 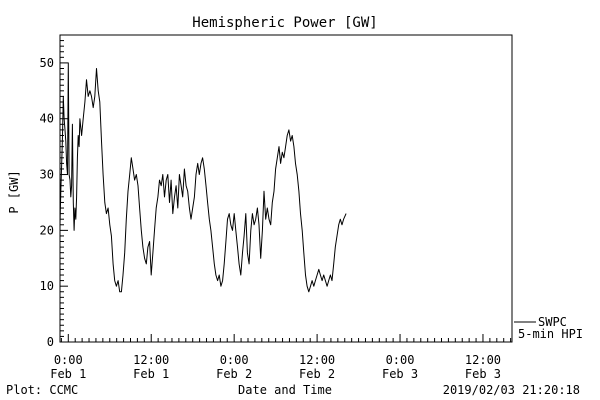 I want to click on y-tick-label: 30, so click(x=47, y=175).